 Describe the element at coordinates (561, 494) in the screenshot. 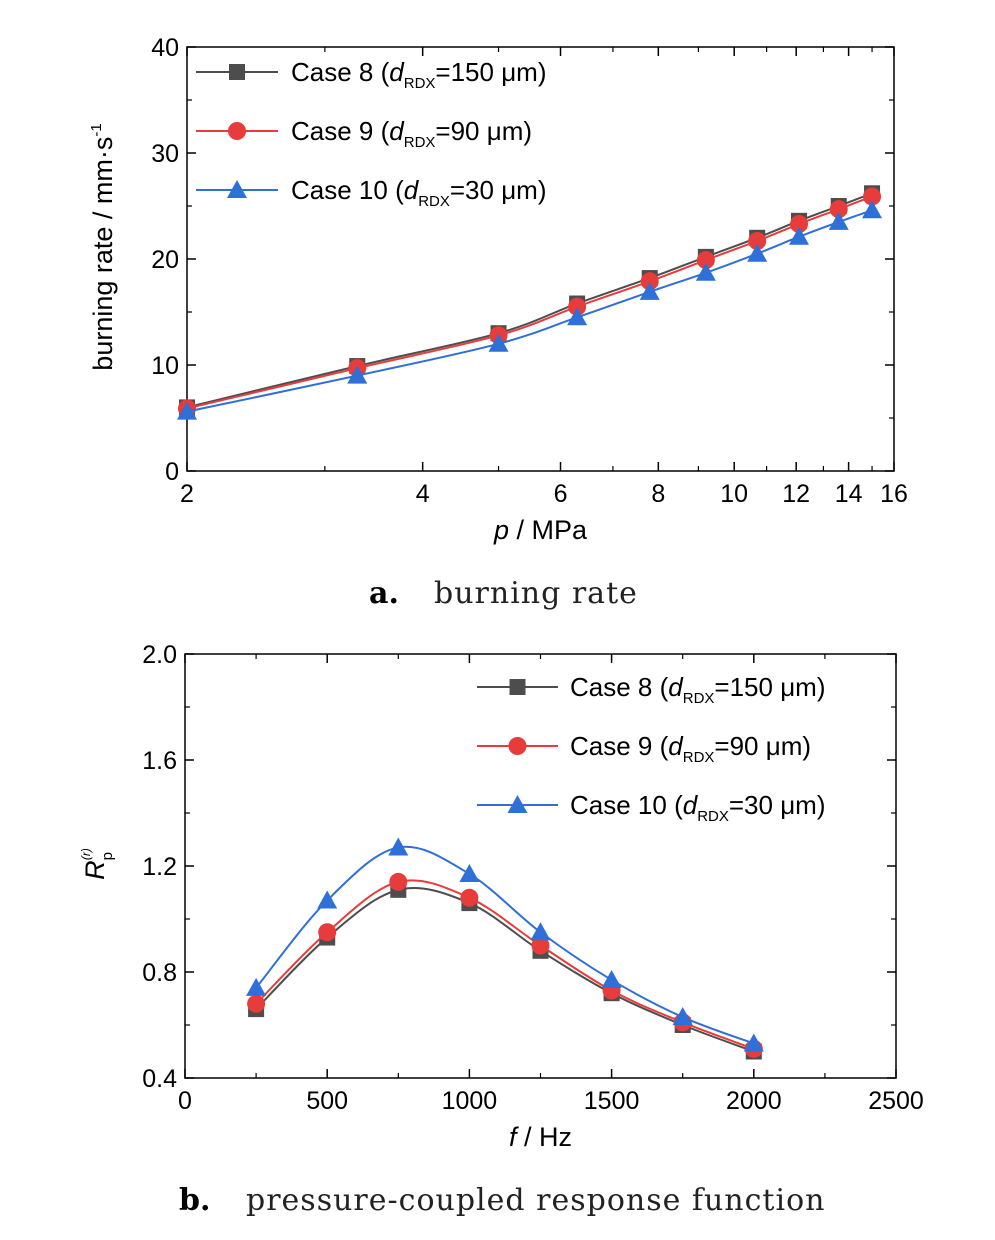

I see `x-tick-label: 6` at that location.